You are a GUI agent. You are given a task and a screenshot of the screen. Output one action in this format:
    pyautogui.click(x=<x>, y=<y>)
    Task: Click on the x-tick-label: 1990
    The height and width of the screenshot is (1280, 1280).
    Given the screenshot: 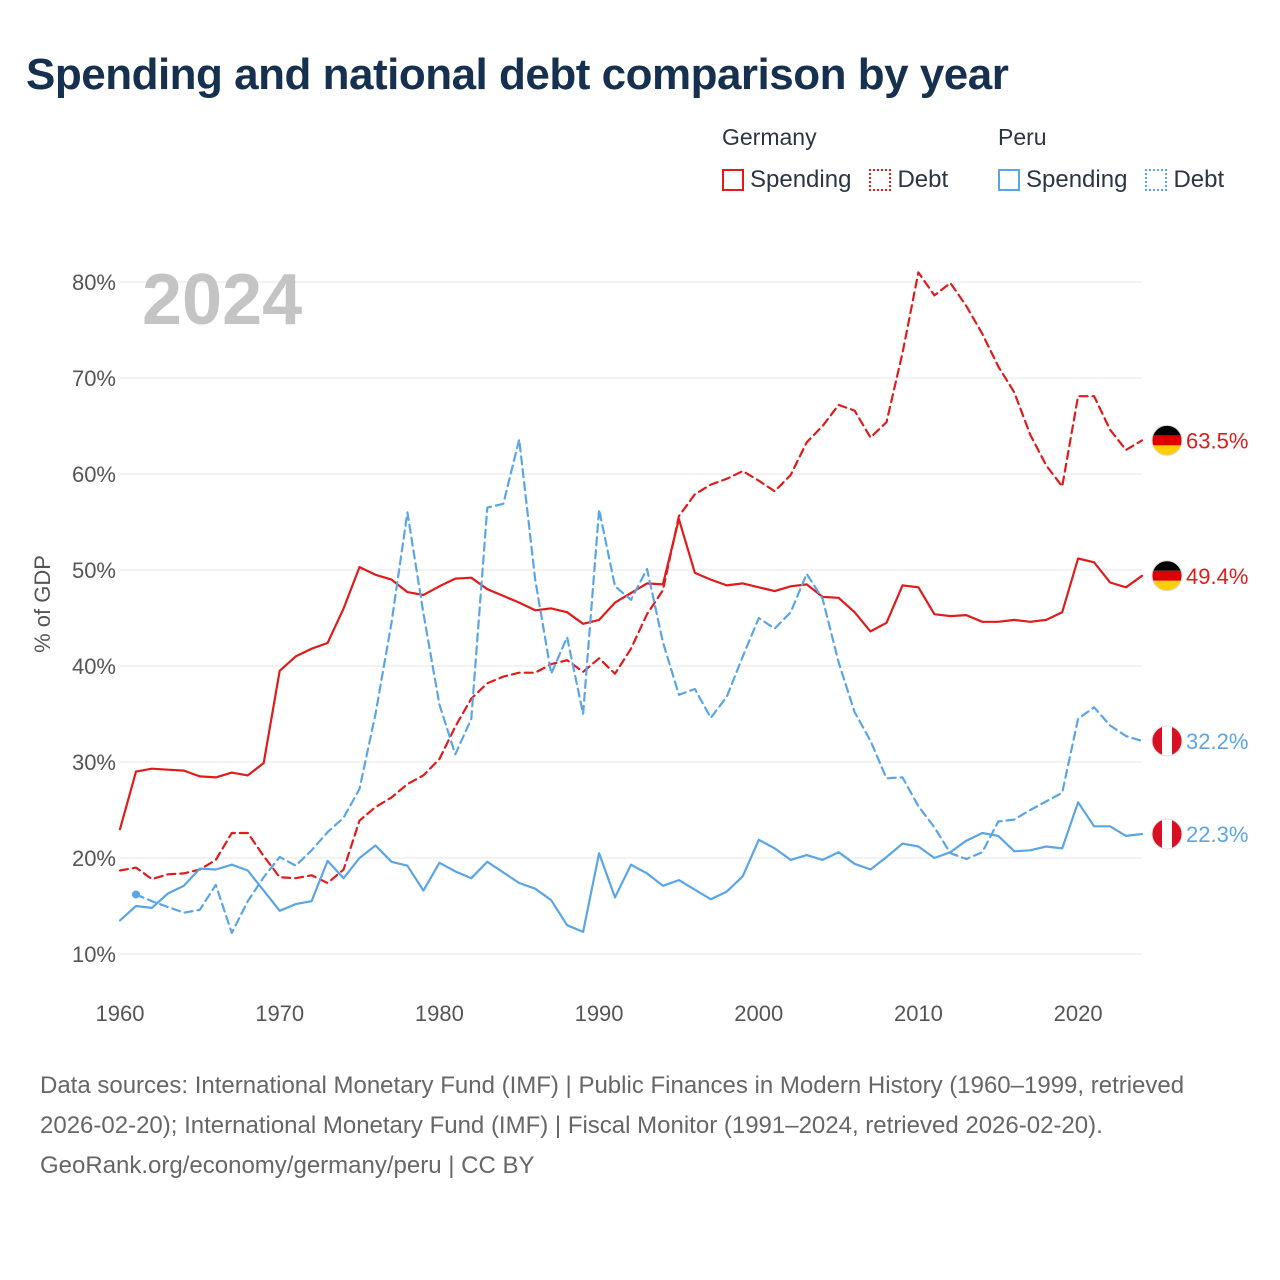 What is the action you would take?
    pyautogui.click(x=599, y=1013)
    